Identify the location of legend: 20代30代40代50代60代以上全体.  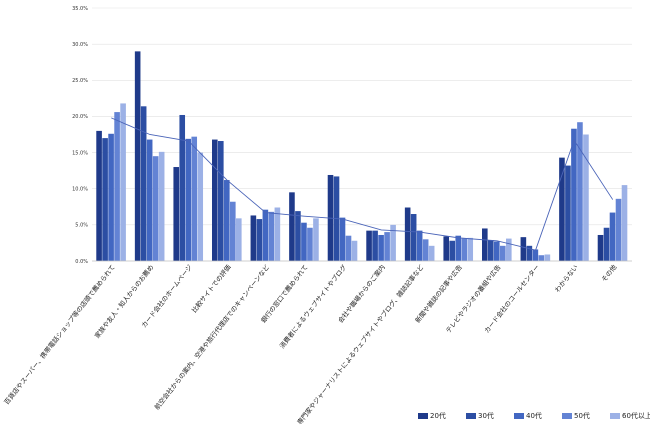
(534, 415).